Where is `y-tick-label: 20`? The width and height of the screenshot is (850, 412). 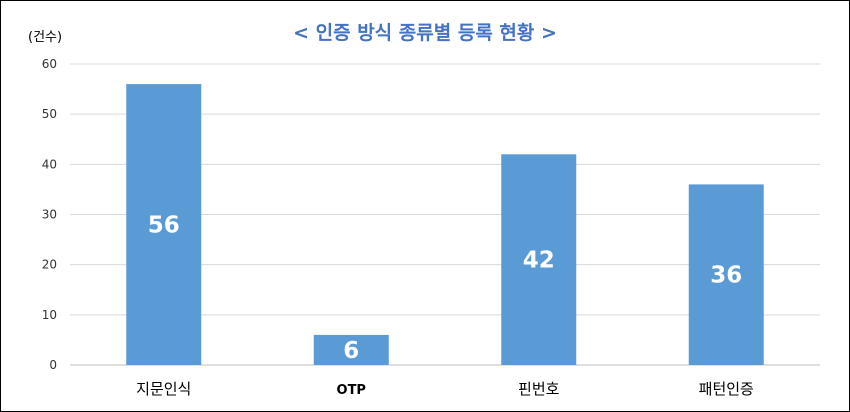
y-tick-label: 20 is located at coordinates (49, 265).